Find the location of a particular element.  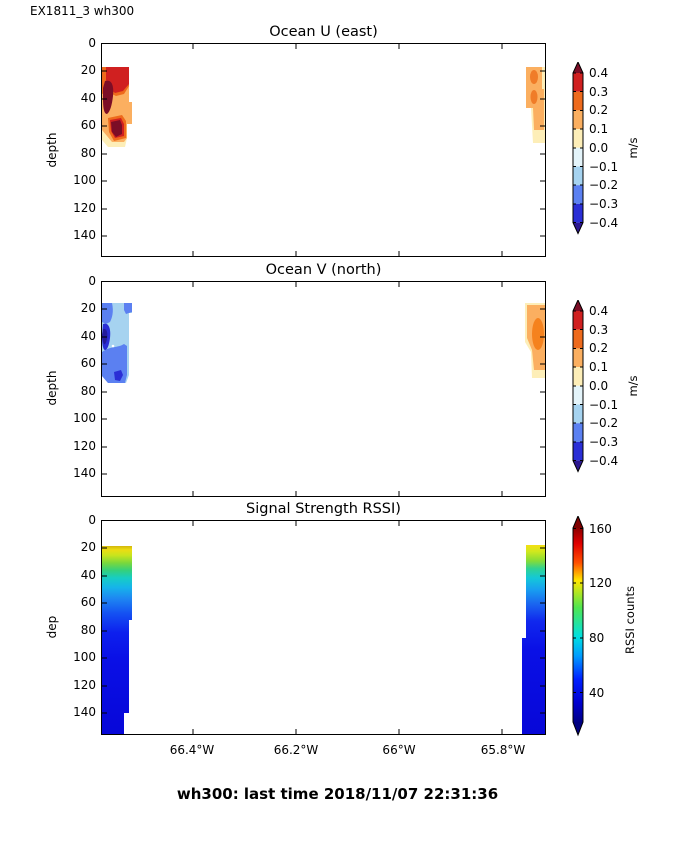

cb1-tick-m01: −0.1 is located at coordinates (604, 166).